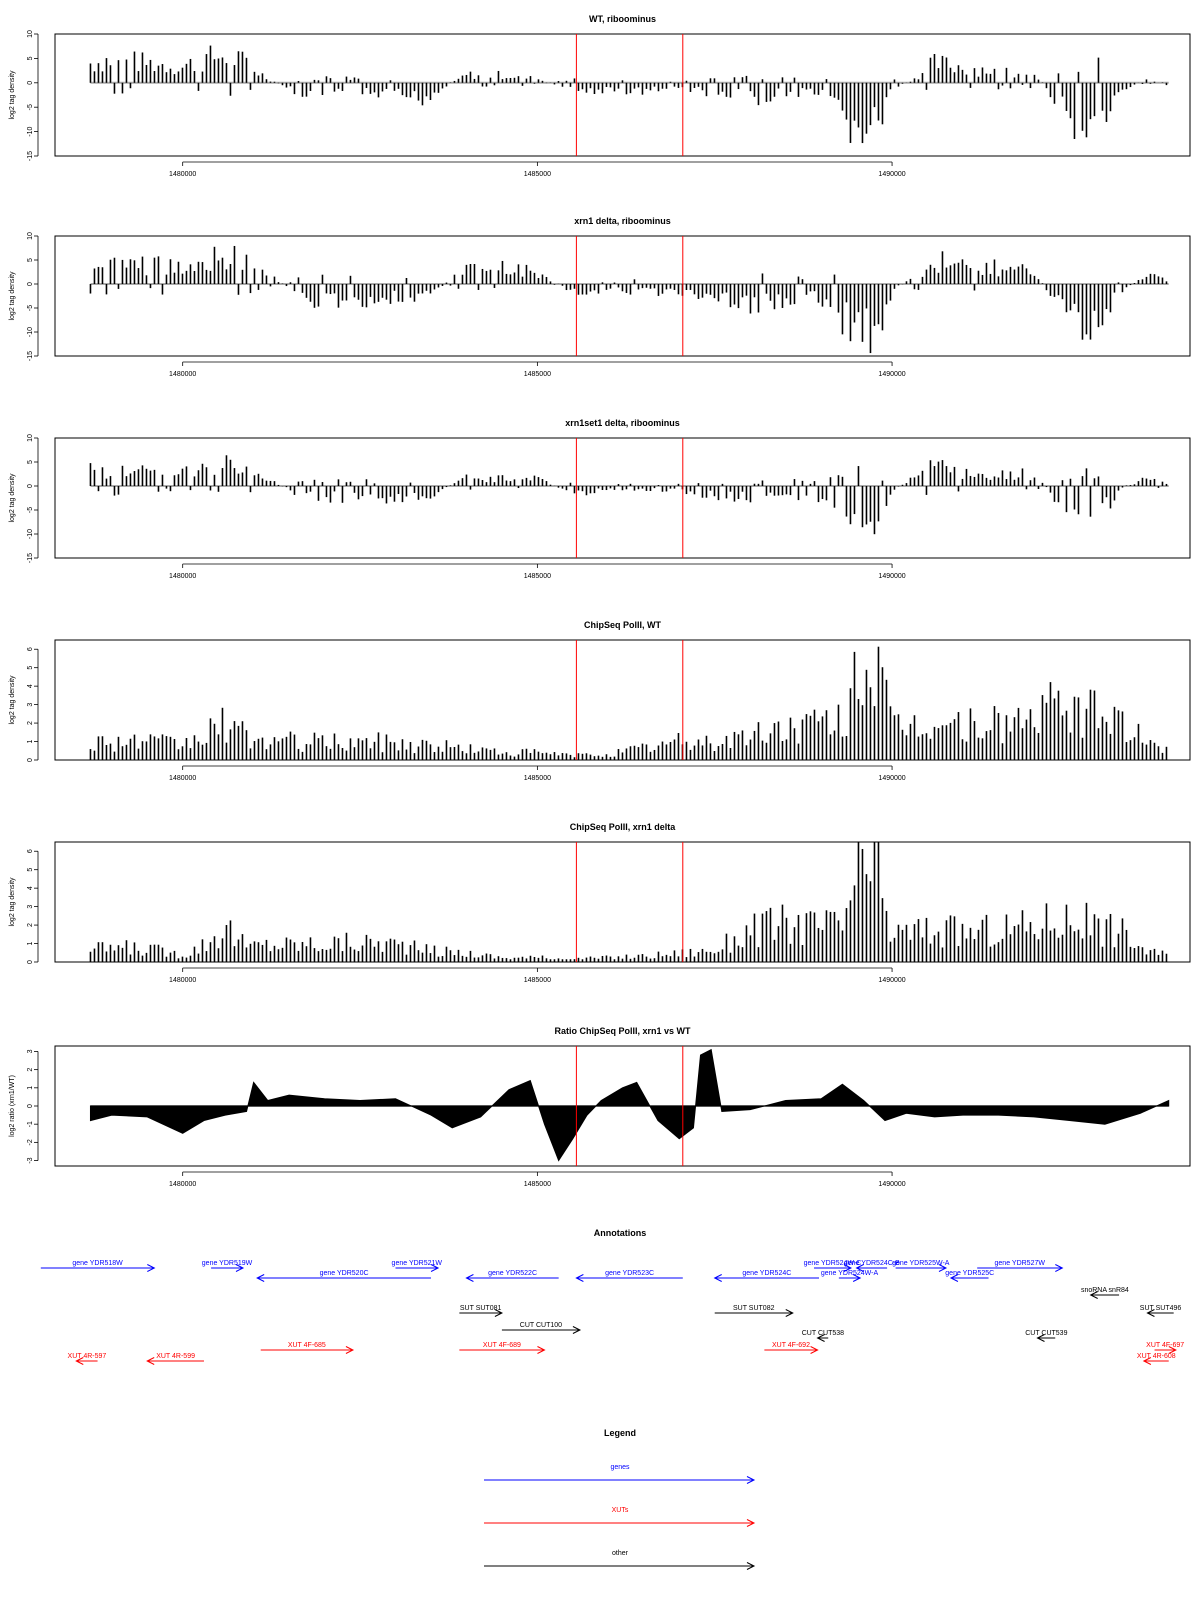 The image size is (1200, 1600). Describe the element at coordinates (30, 907) in the screenshot. I see `y-tick-label: 3` at that location.